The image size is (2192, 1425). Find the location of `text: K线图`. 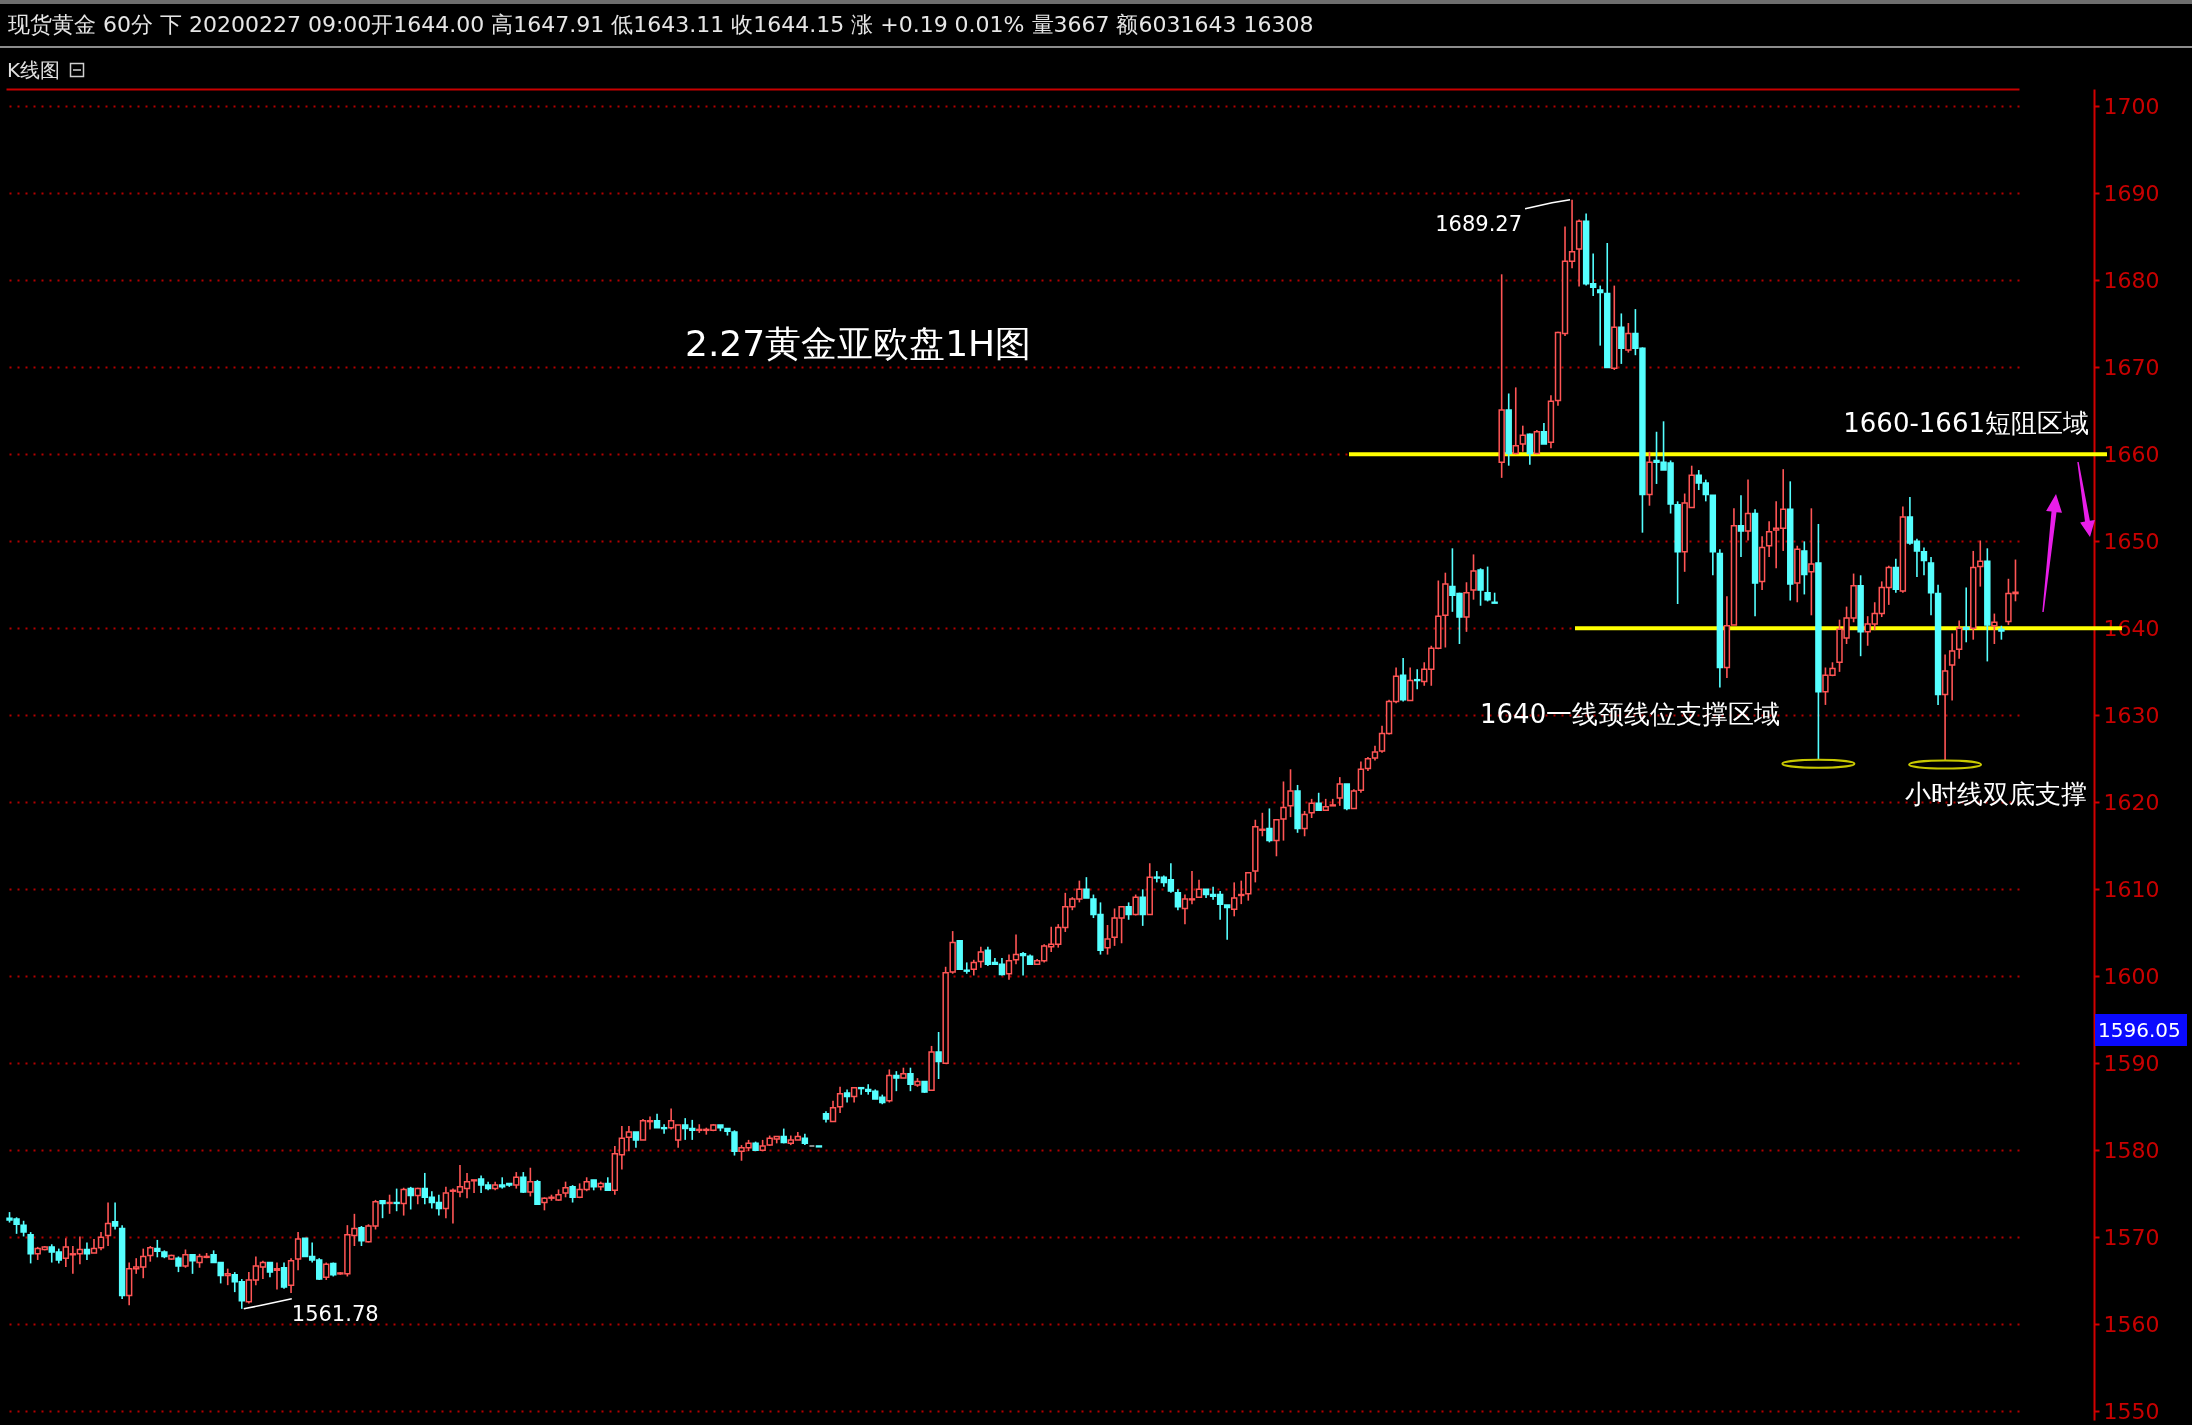

text: K线图 is located at coordinates (34, 70).